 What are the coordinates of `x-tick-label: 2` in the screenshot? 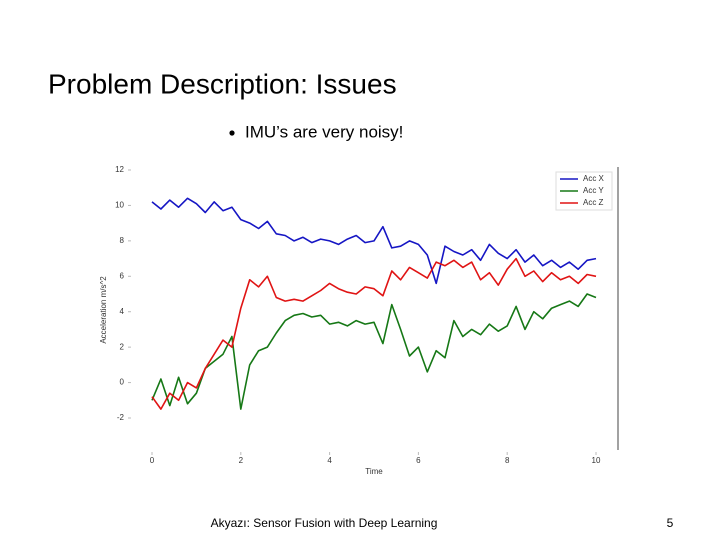 It's located at (241, 460).